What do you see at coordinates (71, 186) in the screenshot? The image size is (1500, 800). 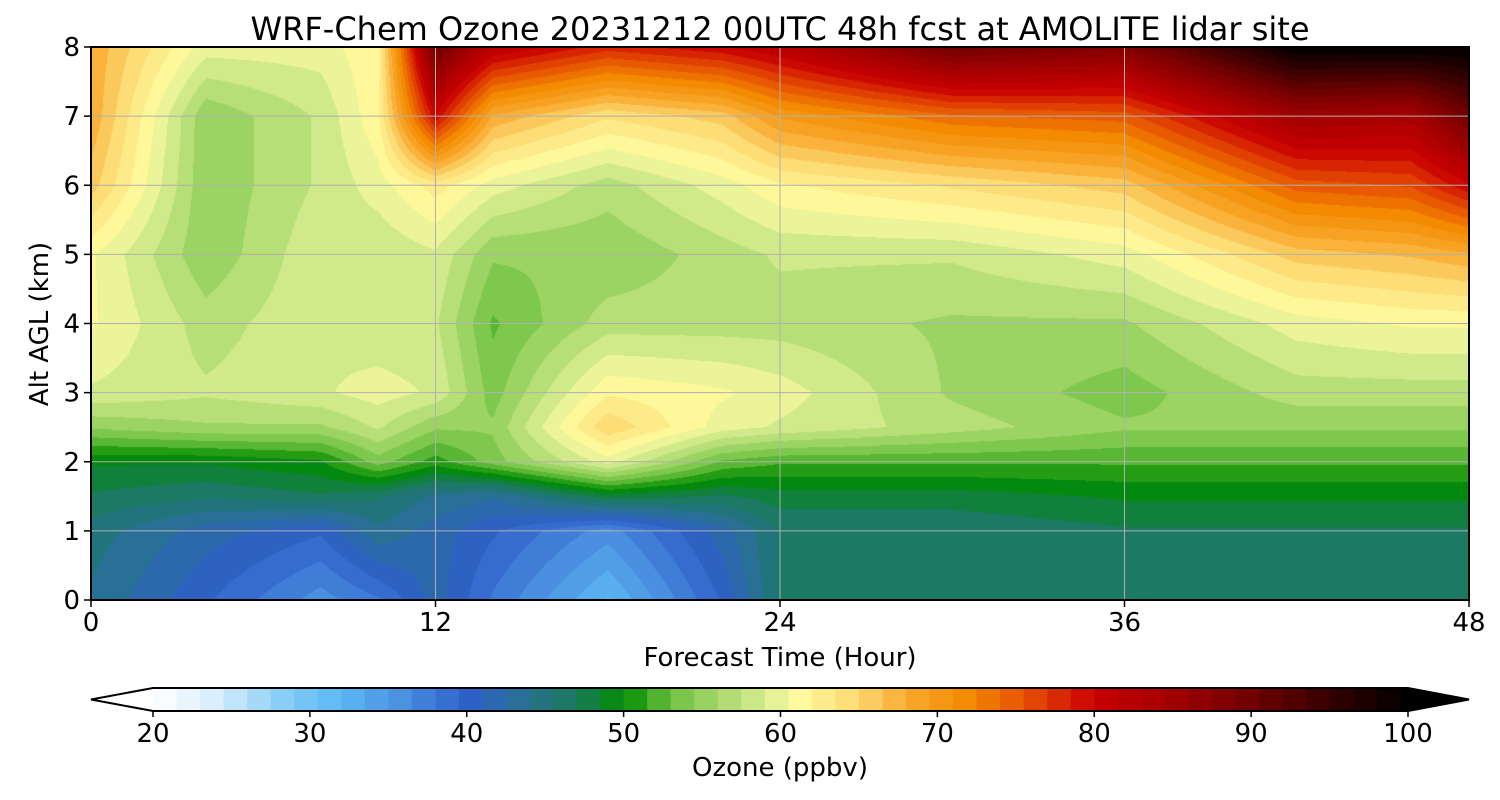 I see `y-tick-label: 6` at bounding box center [71, 186].